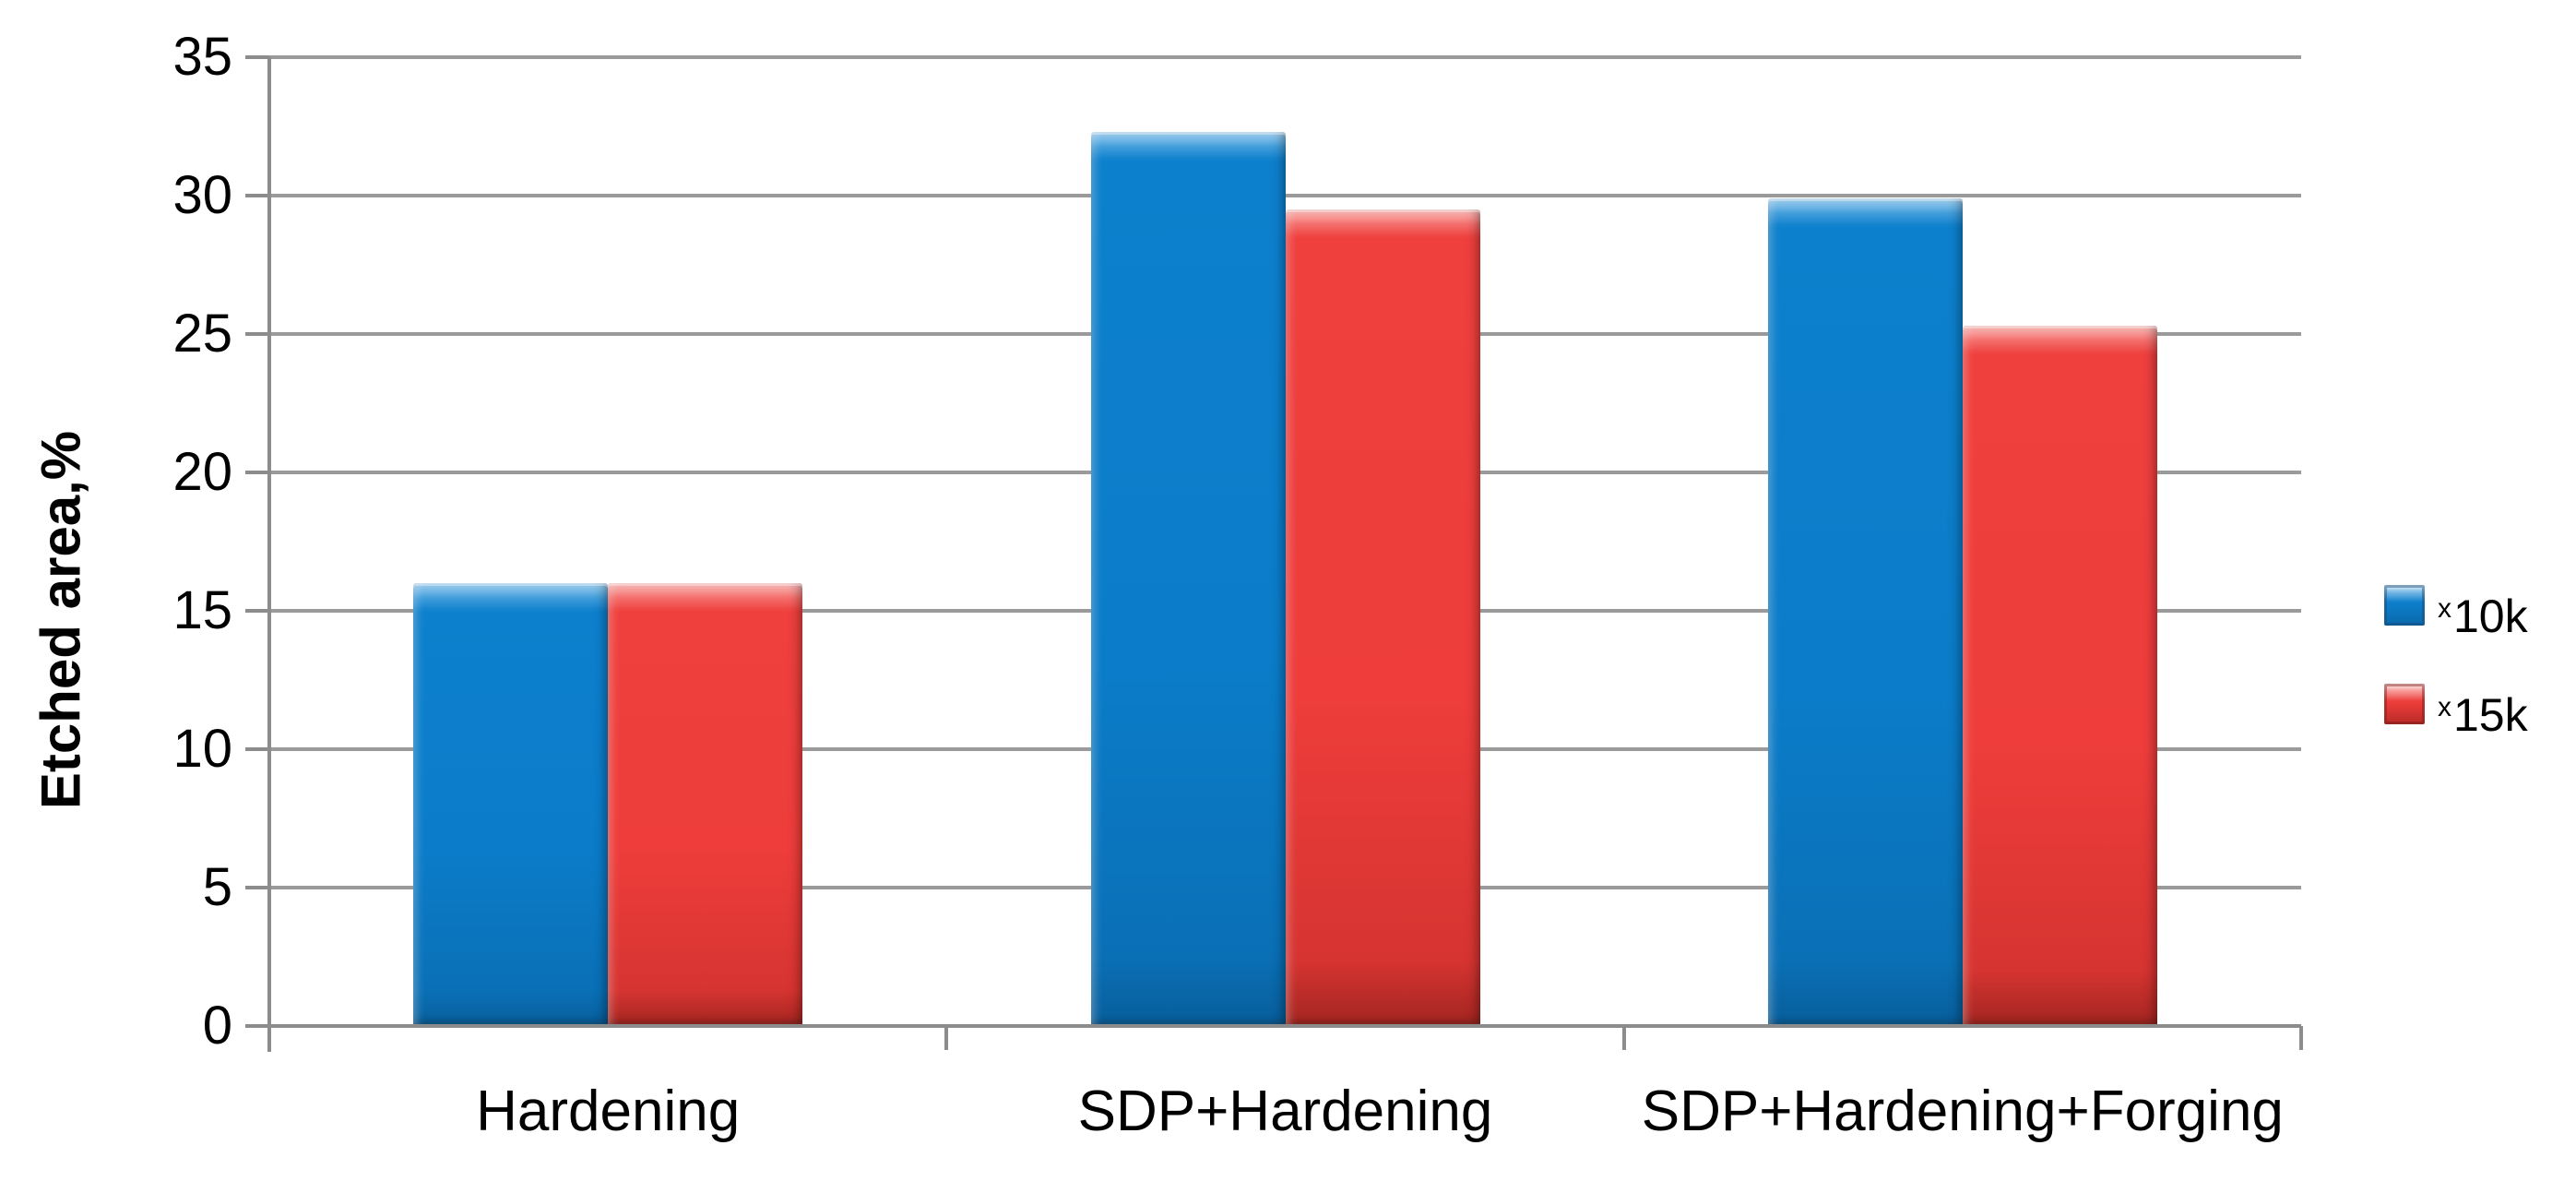  I want to click on x-category-label-2: SDP+Hardening, so click(1285, 1111).